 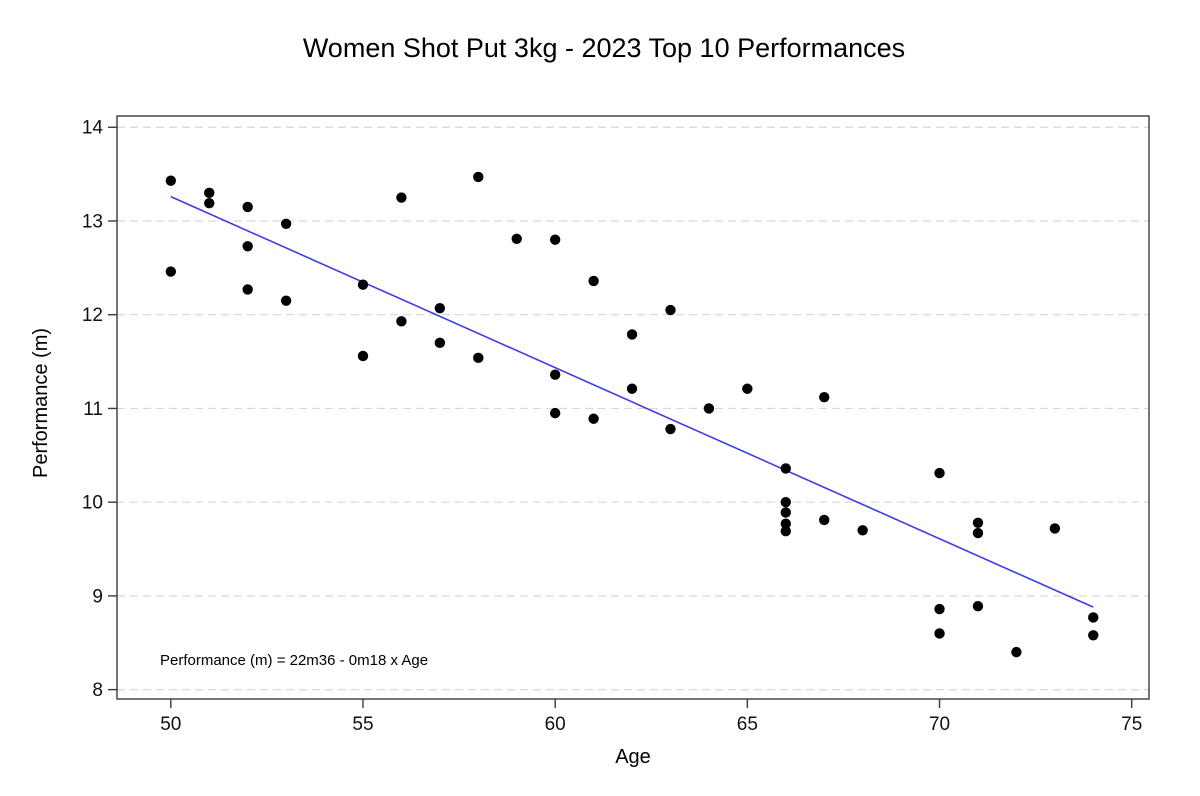 I want to click on x-tick-label: 55, so click(x=362, y=724).